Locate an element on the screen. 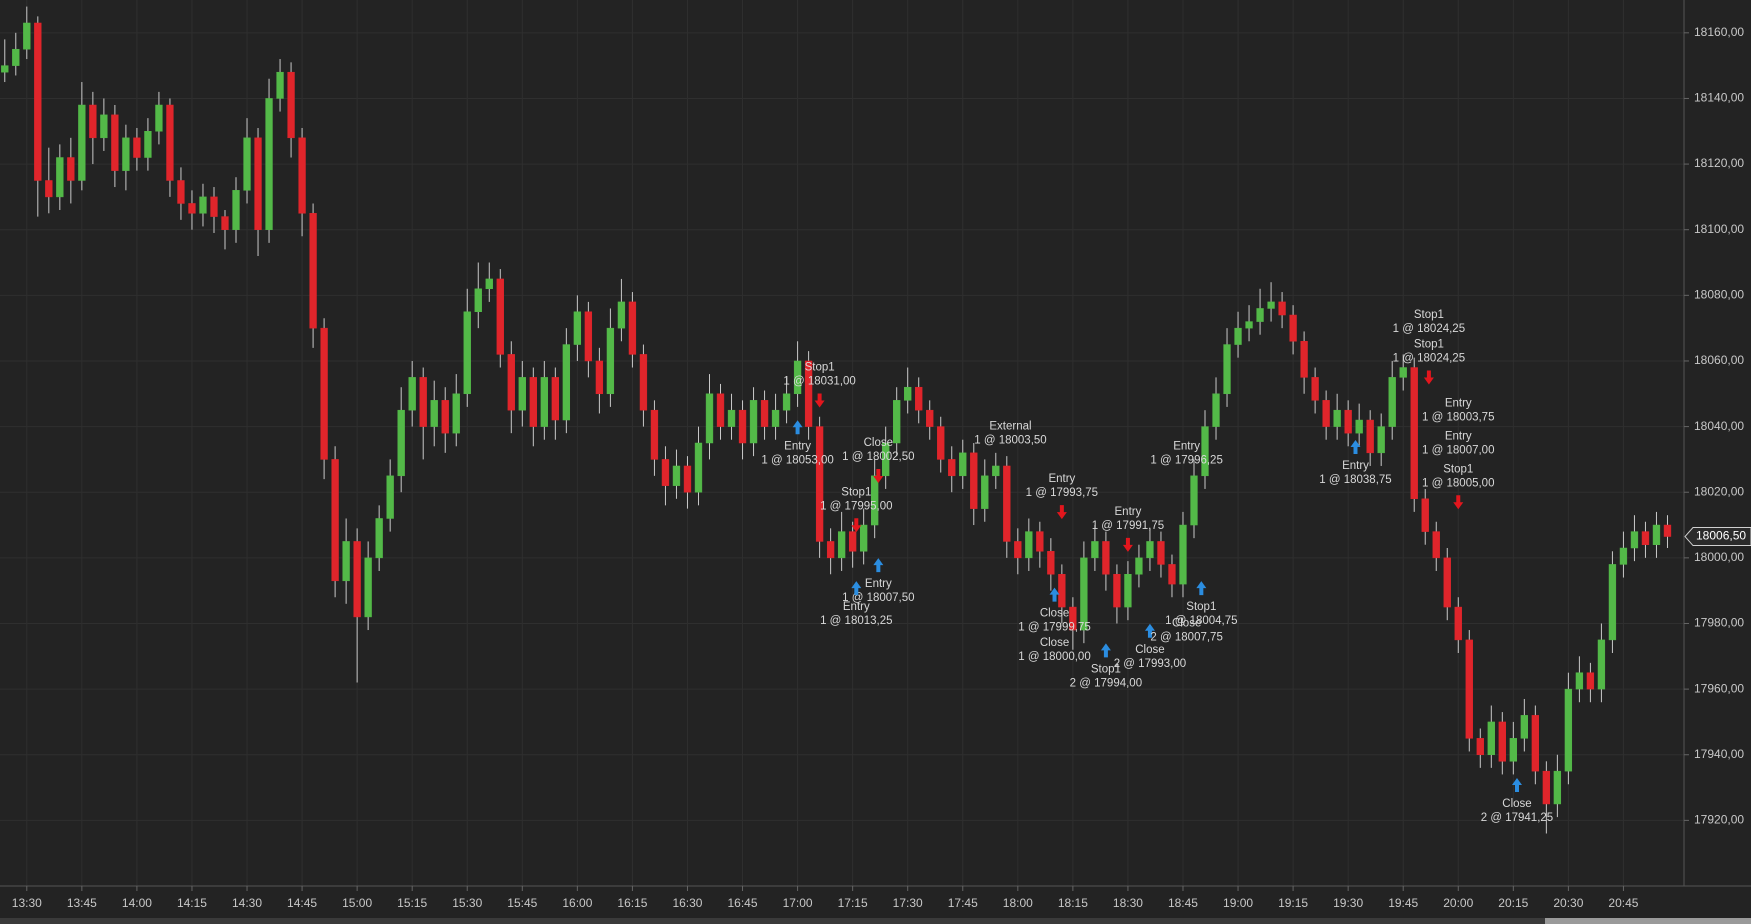 The image size is (1751, 924). x-tick-label: 17:15 is located at coordinates (853, 903).